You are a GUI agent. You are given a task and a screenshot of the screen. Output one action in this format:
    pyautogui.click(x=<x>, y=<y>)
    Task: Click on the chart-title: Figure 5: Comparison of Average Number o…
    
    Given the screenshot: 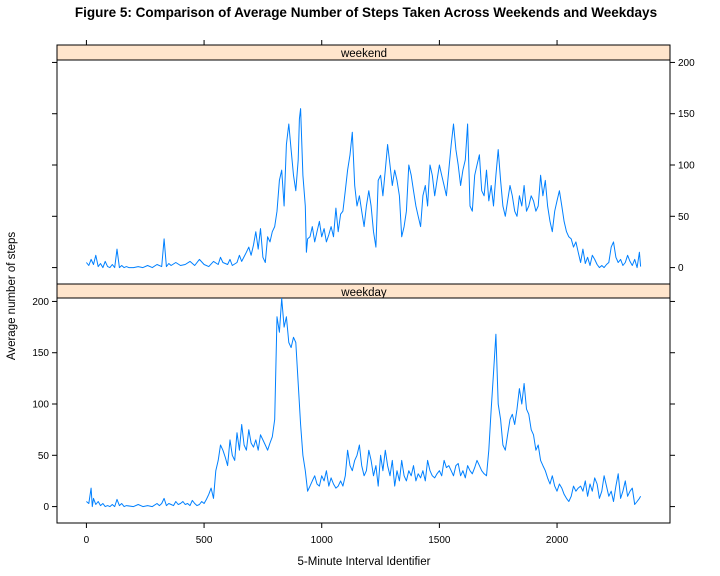 What is the action you would take?
    pyautogui.click(x=366, y=12)
    